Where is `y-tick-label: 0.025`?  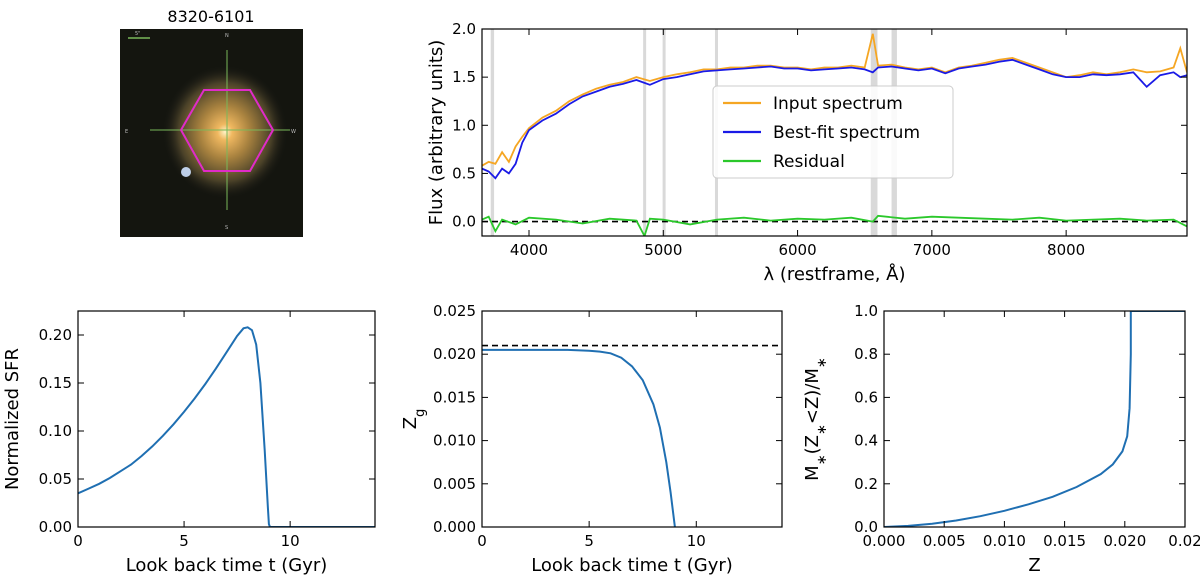
y-tick-label: 0.025 is located at coordinates (454, 311).